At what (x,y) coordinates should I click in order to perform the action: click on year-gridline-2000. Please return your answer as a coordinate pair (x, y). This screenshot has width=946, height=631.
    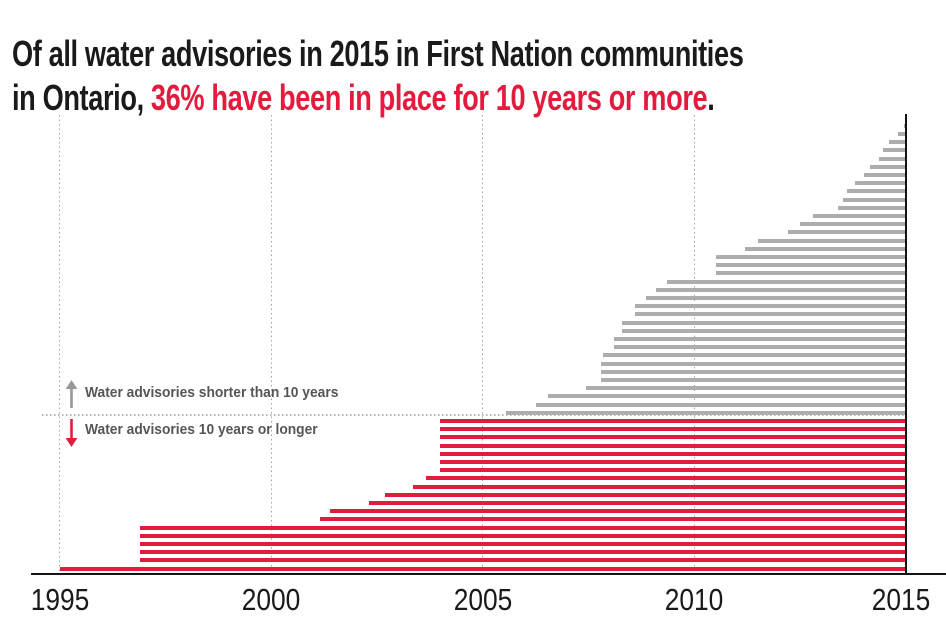
    Looking at the image, I should click on (271, 344).